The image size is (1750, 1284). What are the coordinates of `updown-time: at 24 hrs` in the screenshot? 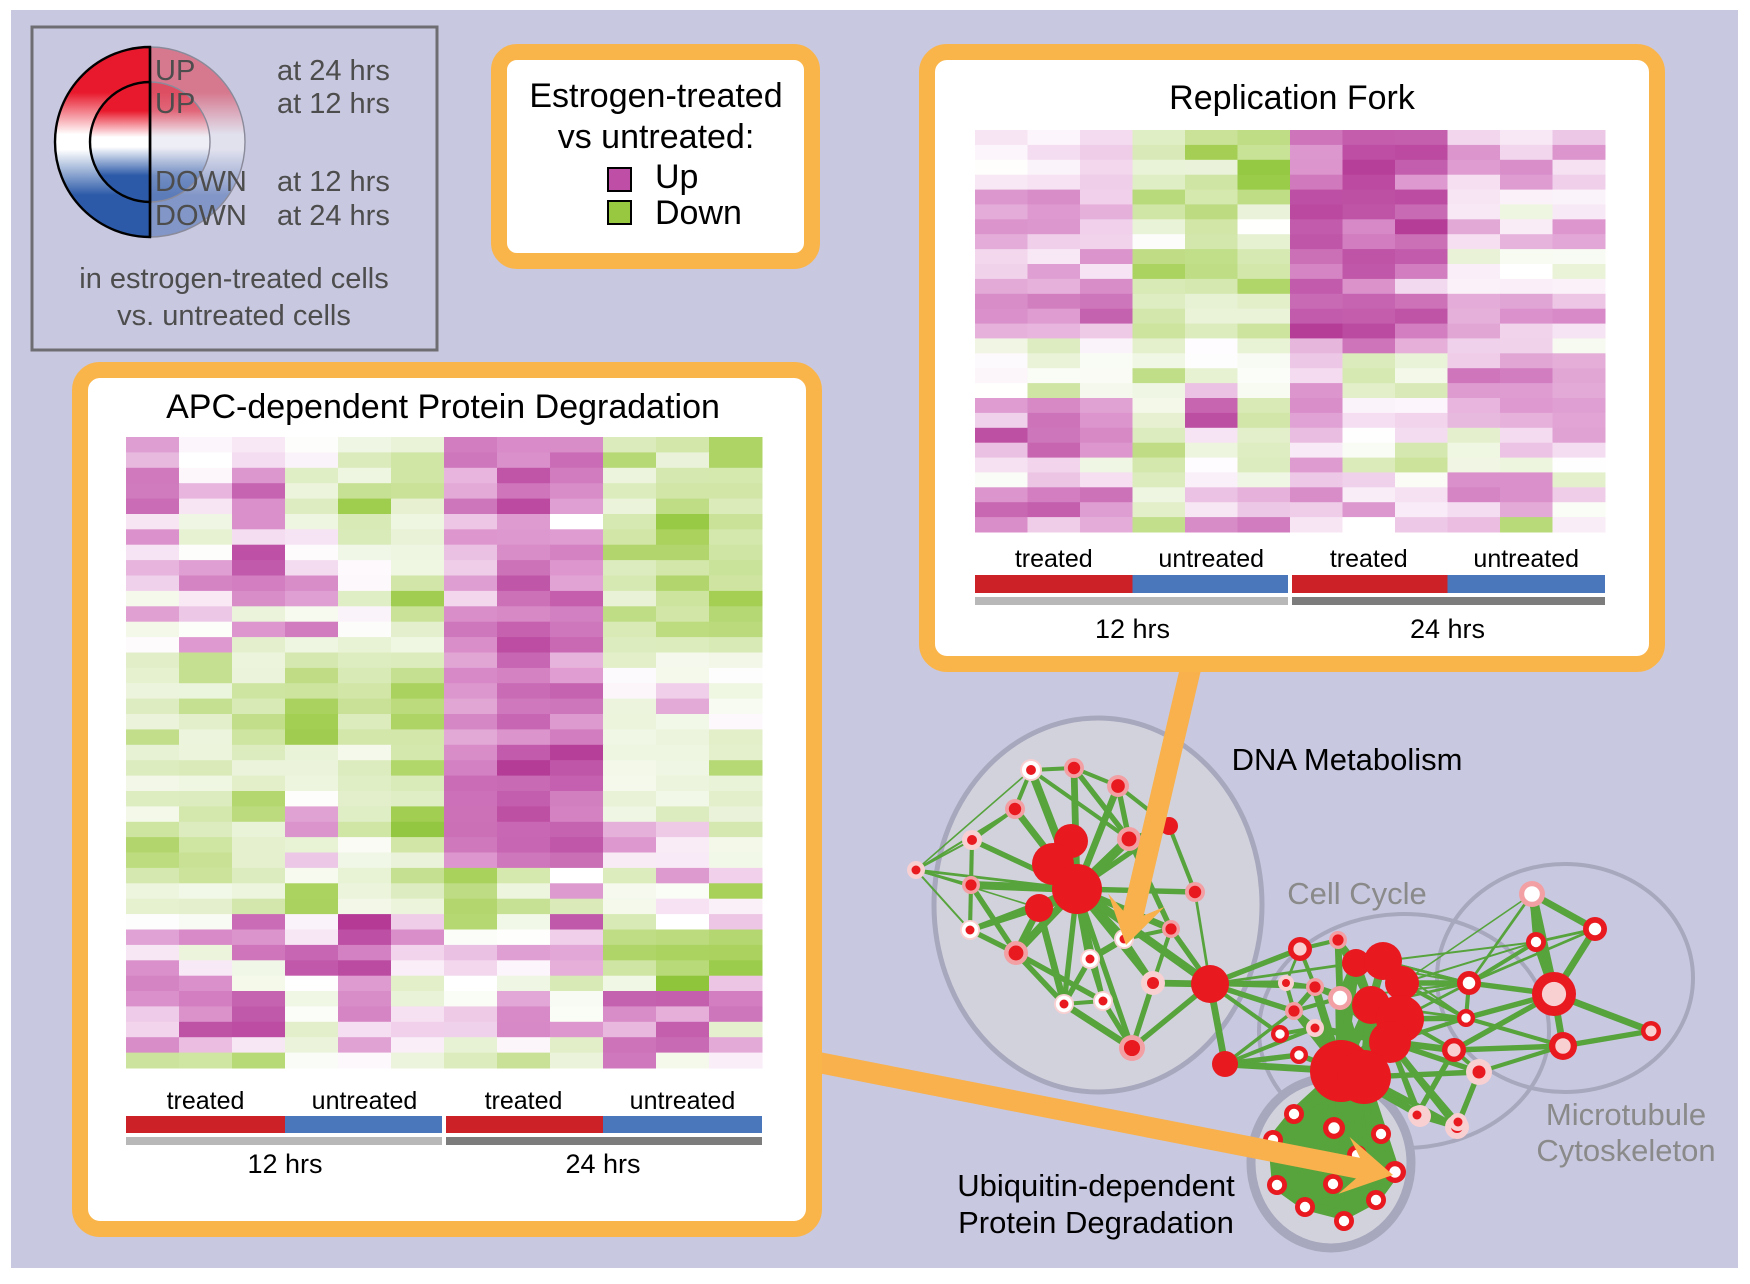 It's located at (333, 216).